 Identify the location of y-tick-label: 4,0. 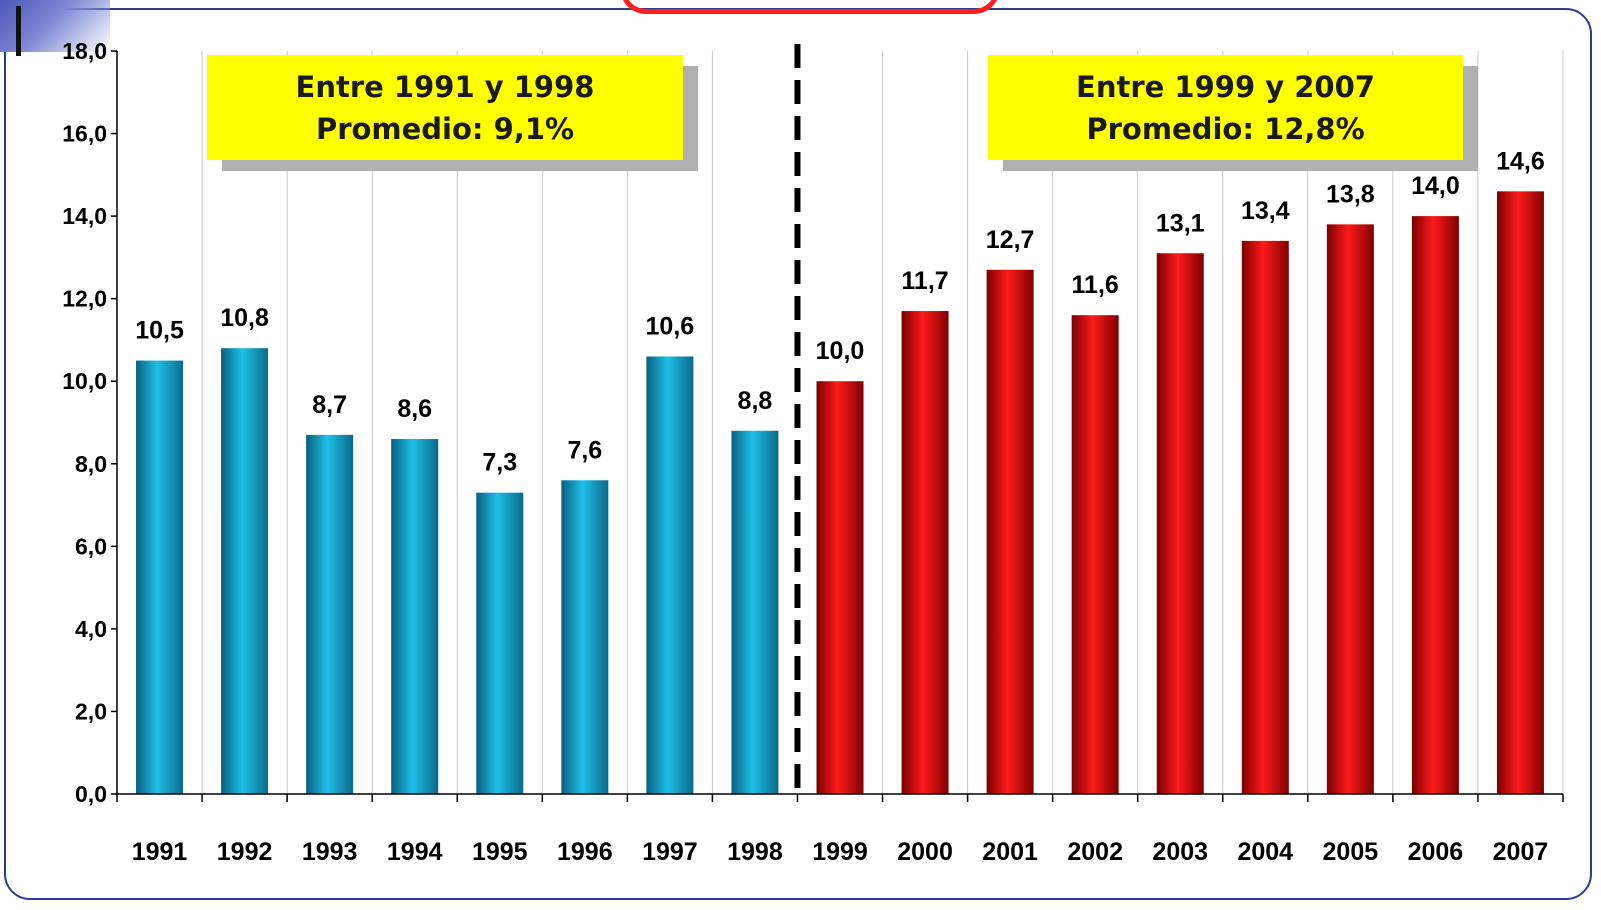
(91, 629).